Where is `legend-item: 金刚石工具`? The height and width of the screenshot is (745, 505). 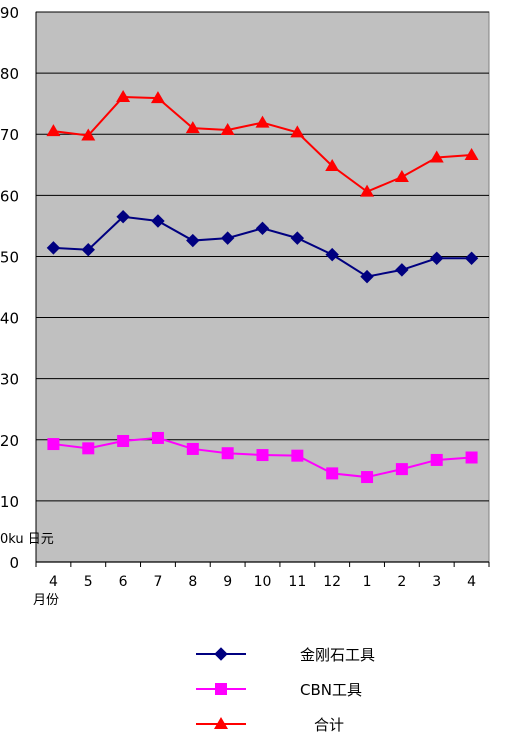
legend-item: 金刚石工具 is located at coordinates (285, 655).